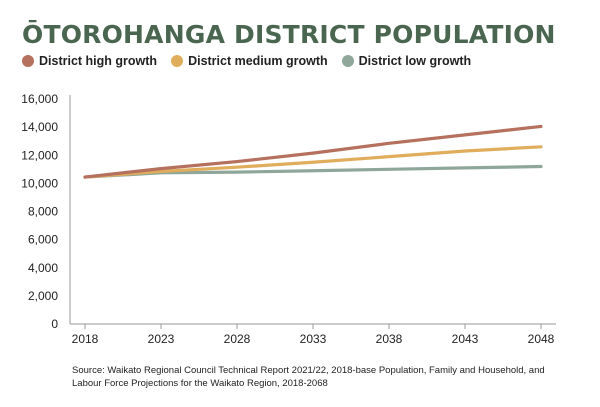 This screenshot has width=600, height=407. What do you see at coordinates (39, 127) in the screenshot?
I see `y-tick-label: 14,000` at bounding box center [39, 127].